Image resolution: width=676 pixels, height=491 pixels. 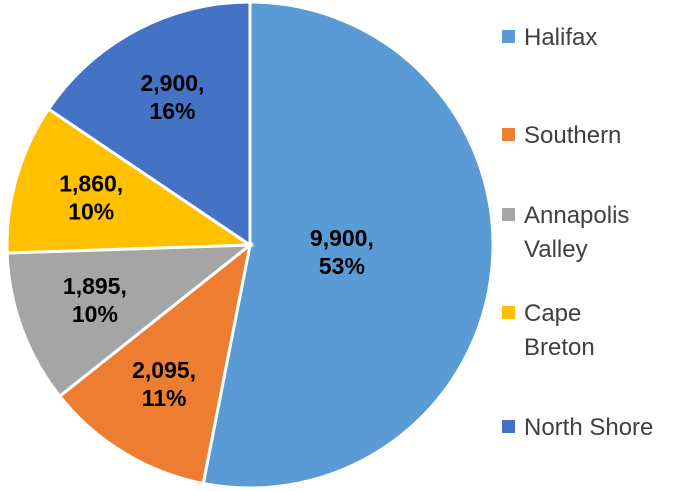 I want to click on legend-item: Cape Breton, so click(x=587, y=331).